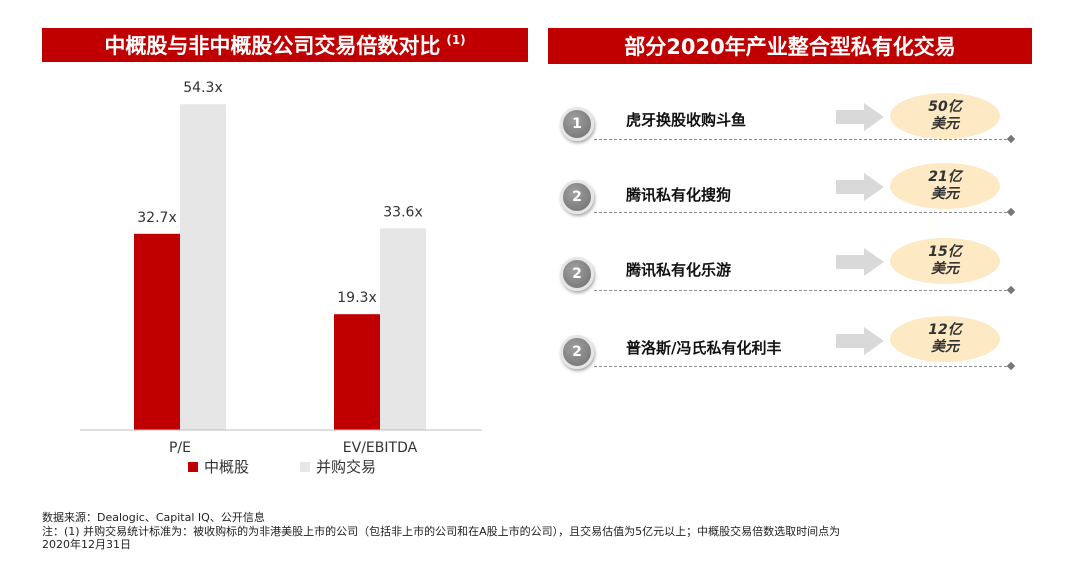 The height and width of the screenshot is (565, 1080). I want to click on bar-data-label: 32.7x, so click(156, 218).